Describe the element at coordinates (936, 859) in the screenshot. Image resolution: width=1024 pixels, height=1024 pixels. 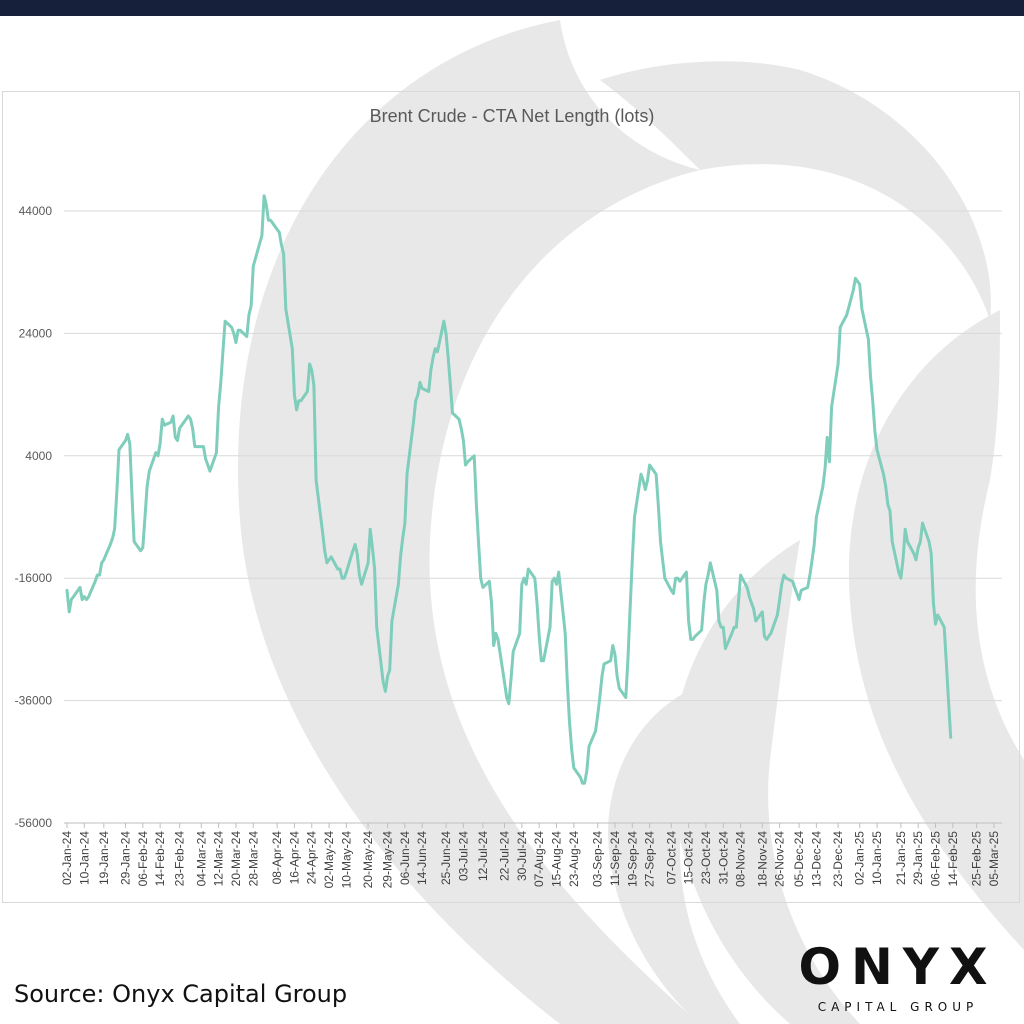
I see `x-tick-label: 06-Feb-25` at that location.